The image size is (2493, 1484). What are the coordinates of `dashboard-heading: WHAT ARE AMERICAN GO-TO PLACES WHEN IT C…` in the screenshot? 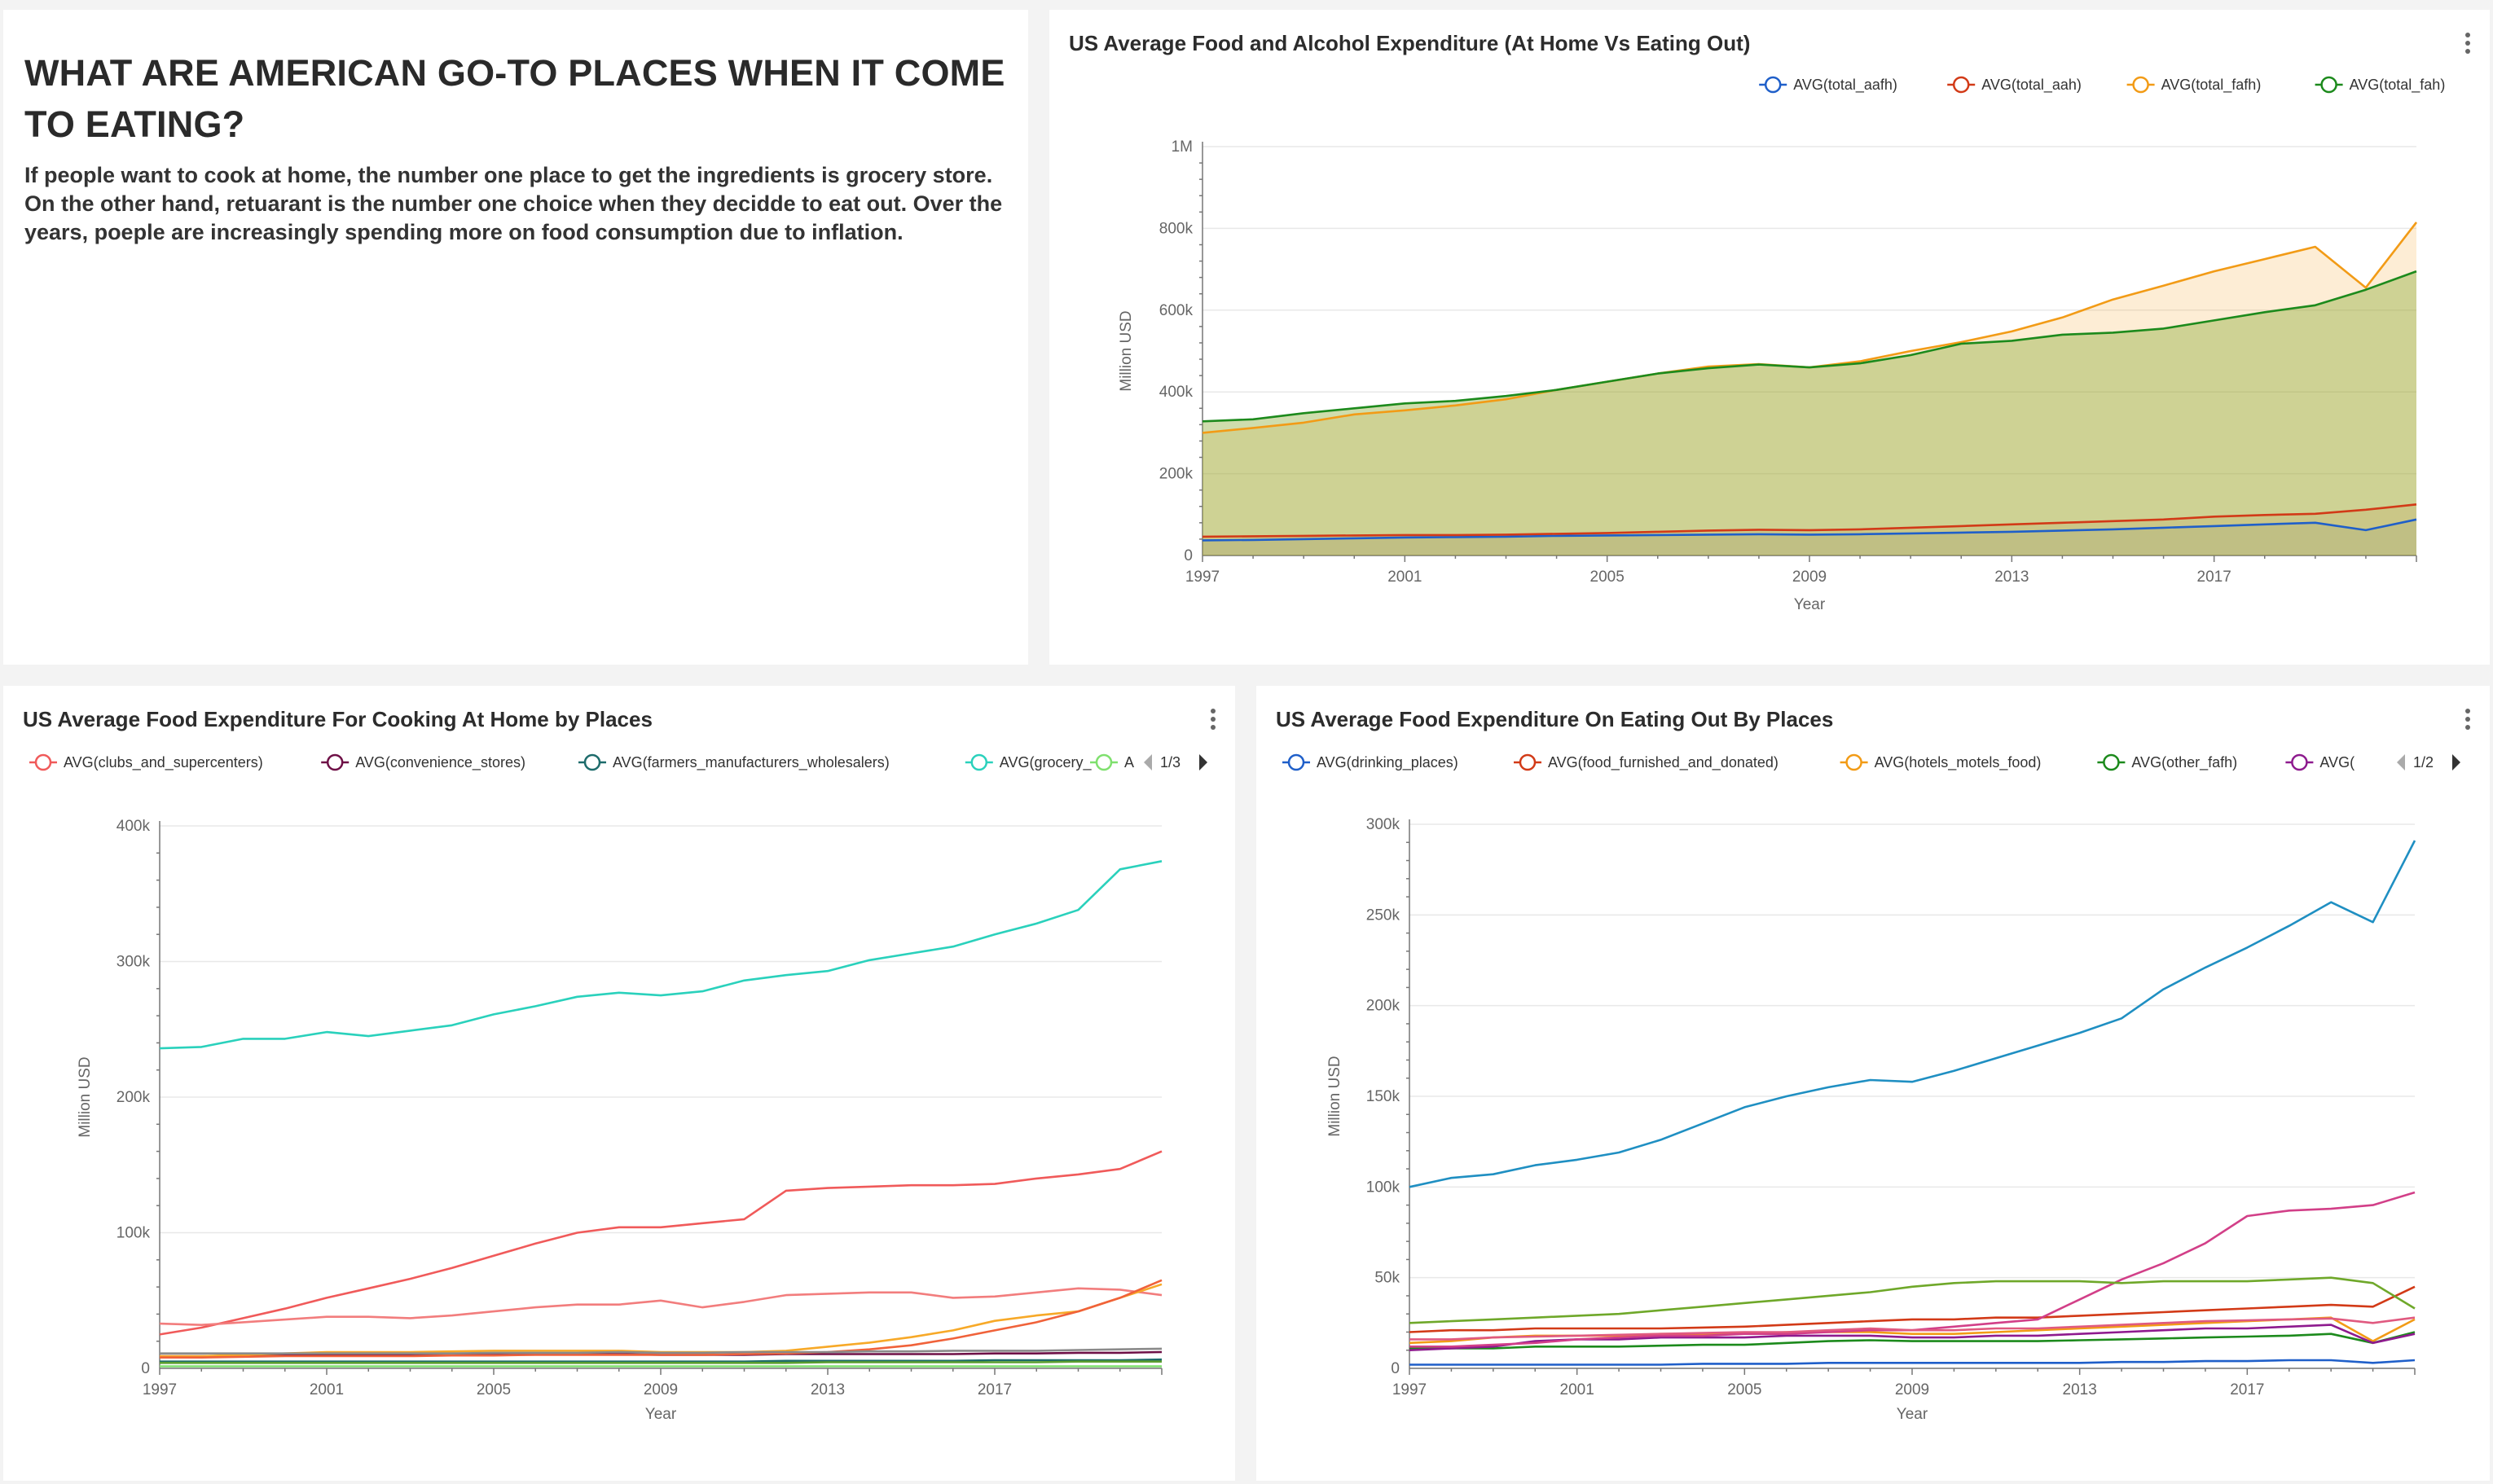 It's located at (514, 98).